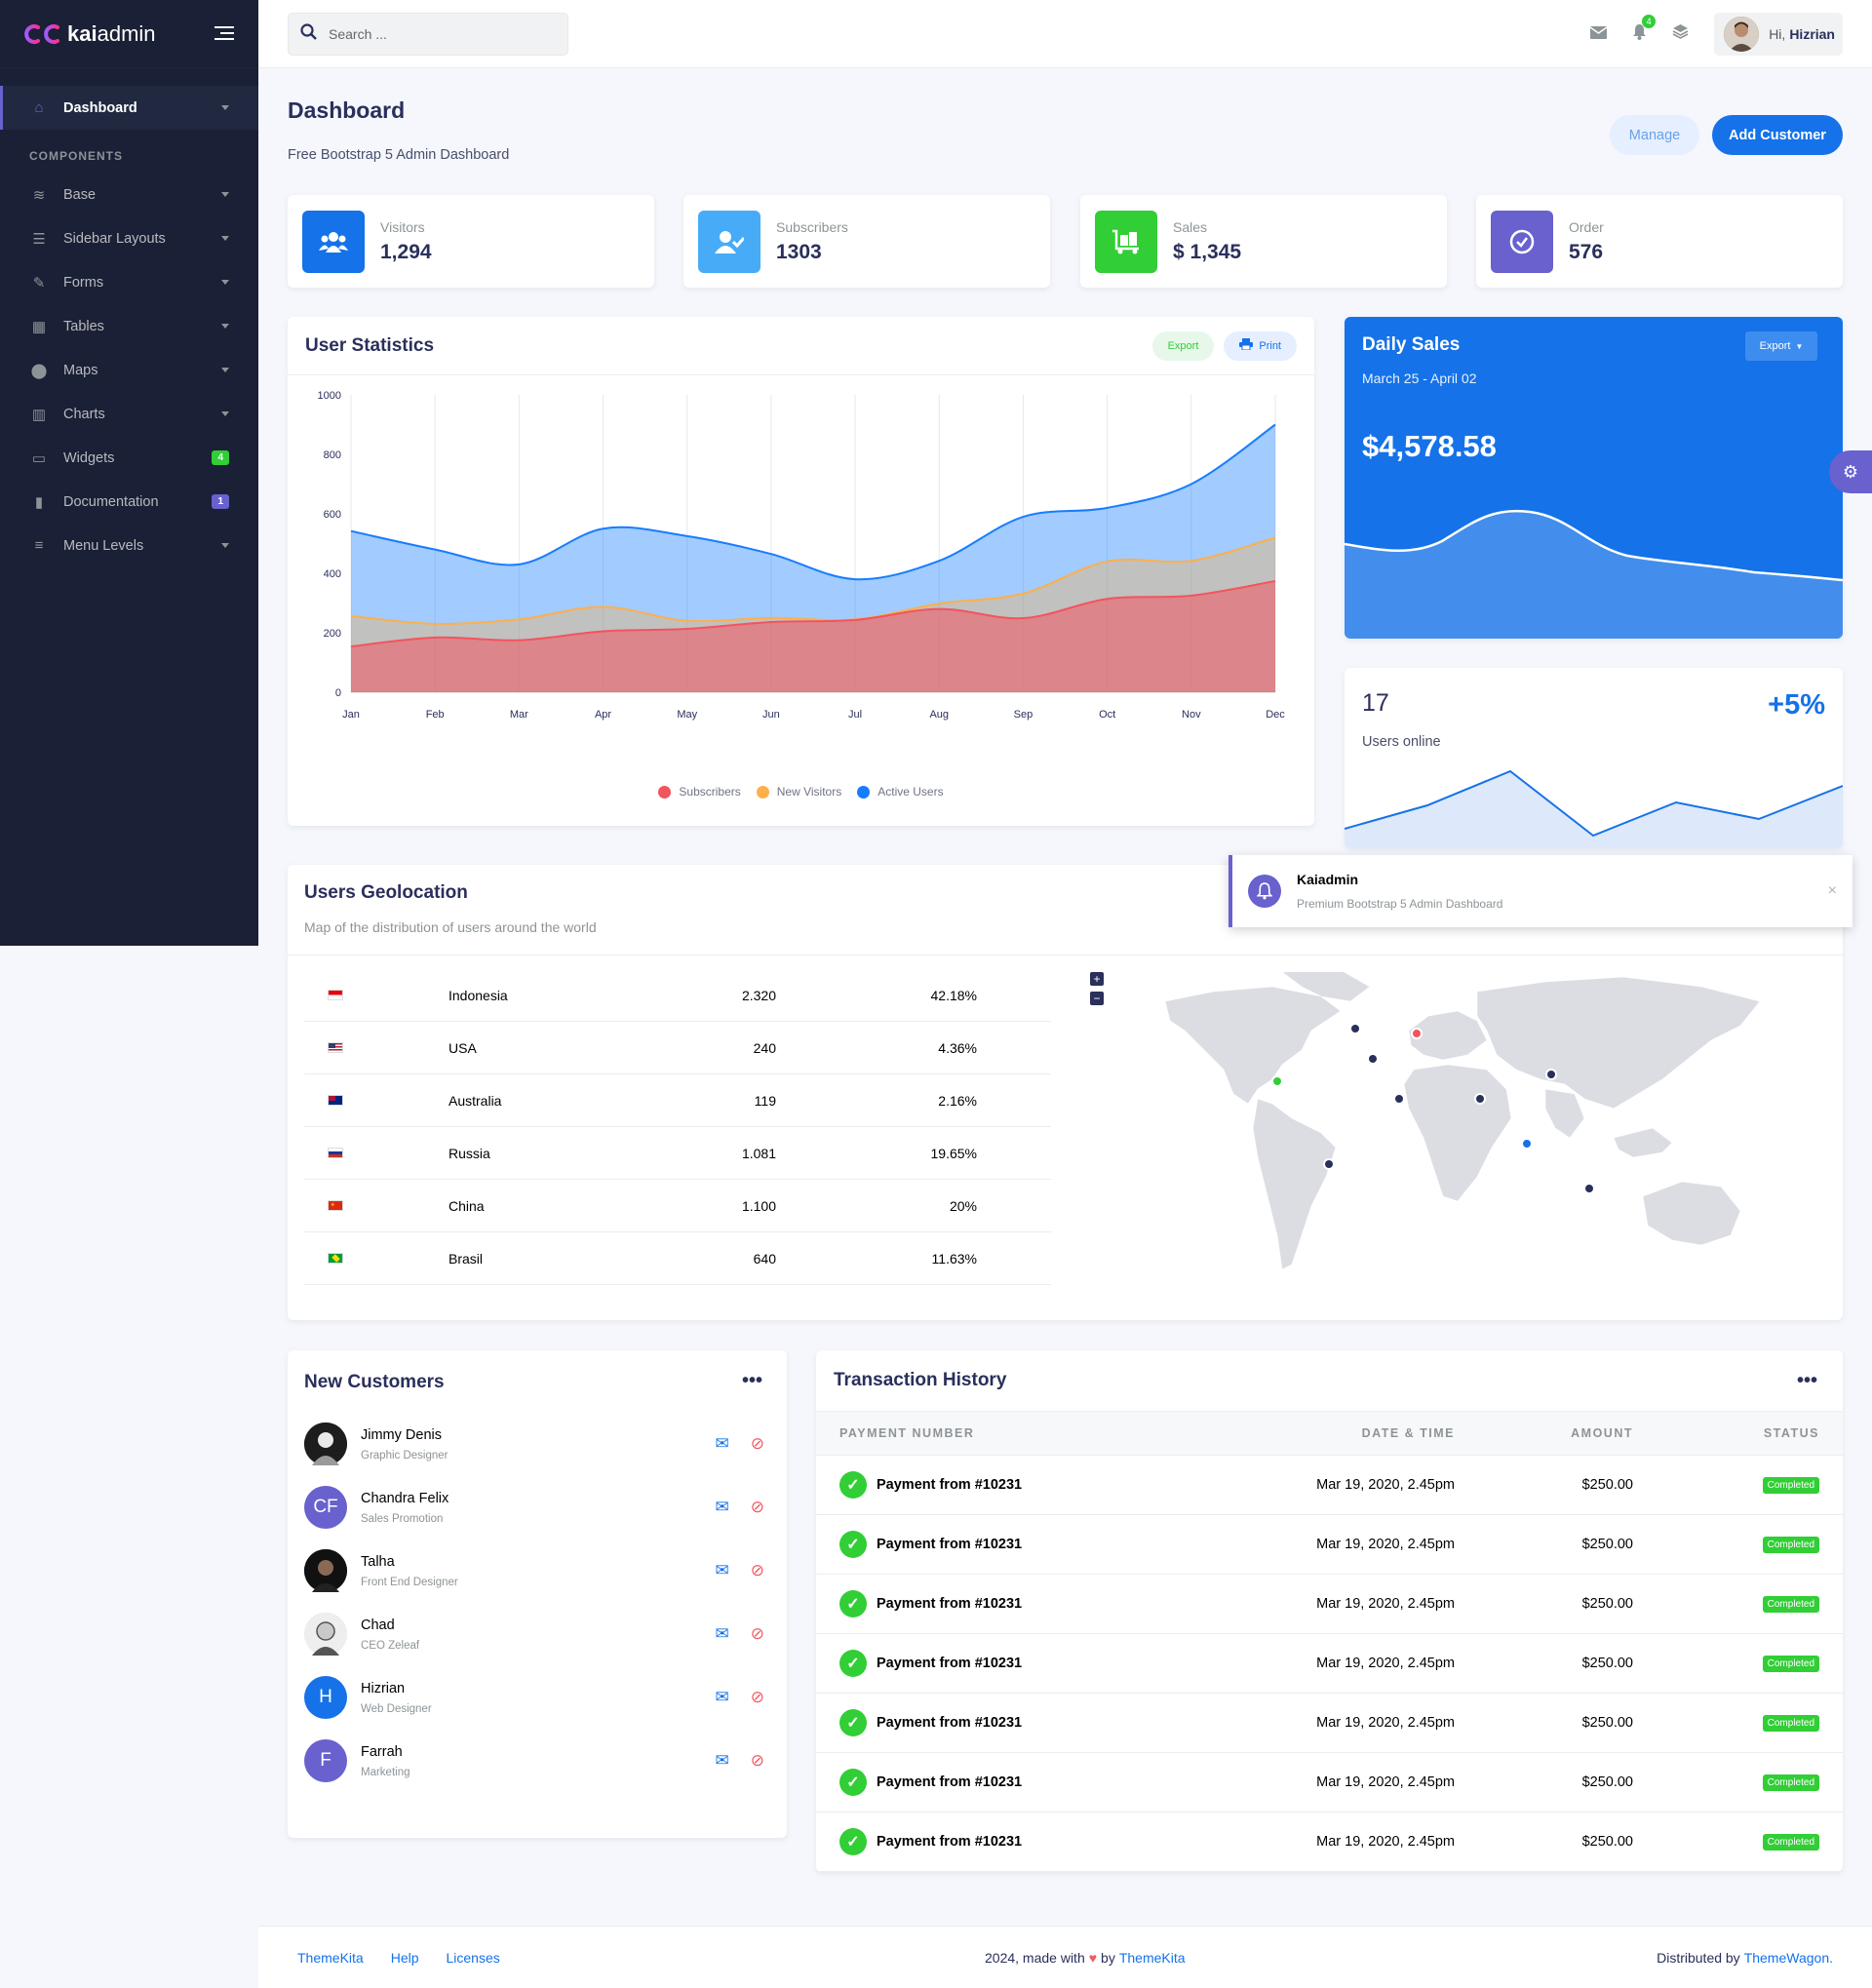 The width and height of the screenshot is (1872, 1988). What do you see at coordinates (111, 501) in the screenshot?
I see `sidebar-item-label: Documentation` at bounding box center [111, 501].